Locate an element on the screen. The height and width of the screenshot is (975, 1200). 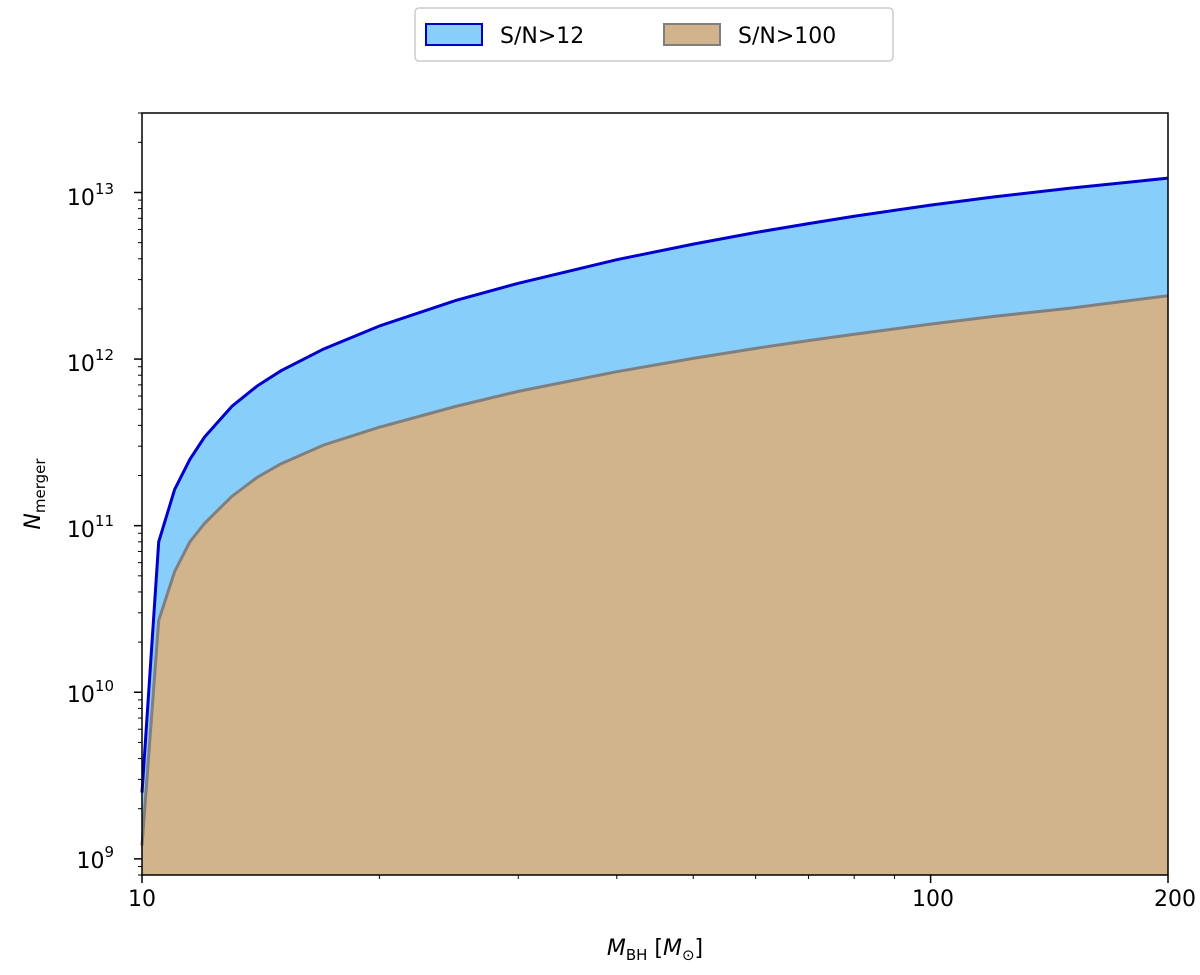
legend-frame is located at coordinates (654, 34).